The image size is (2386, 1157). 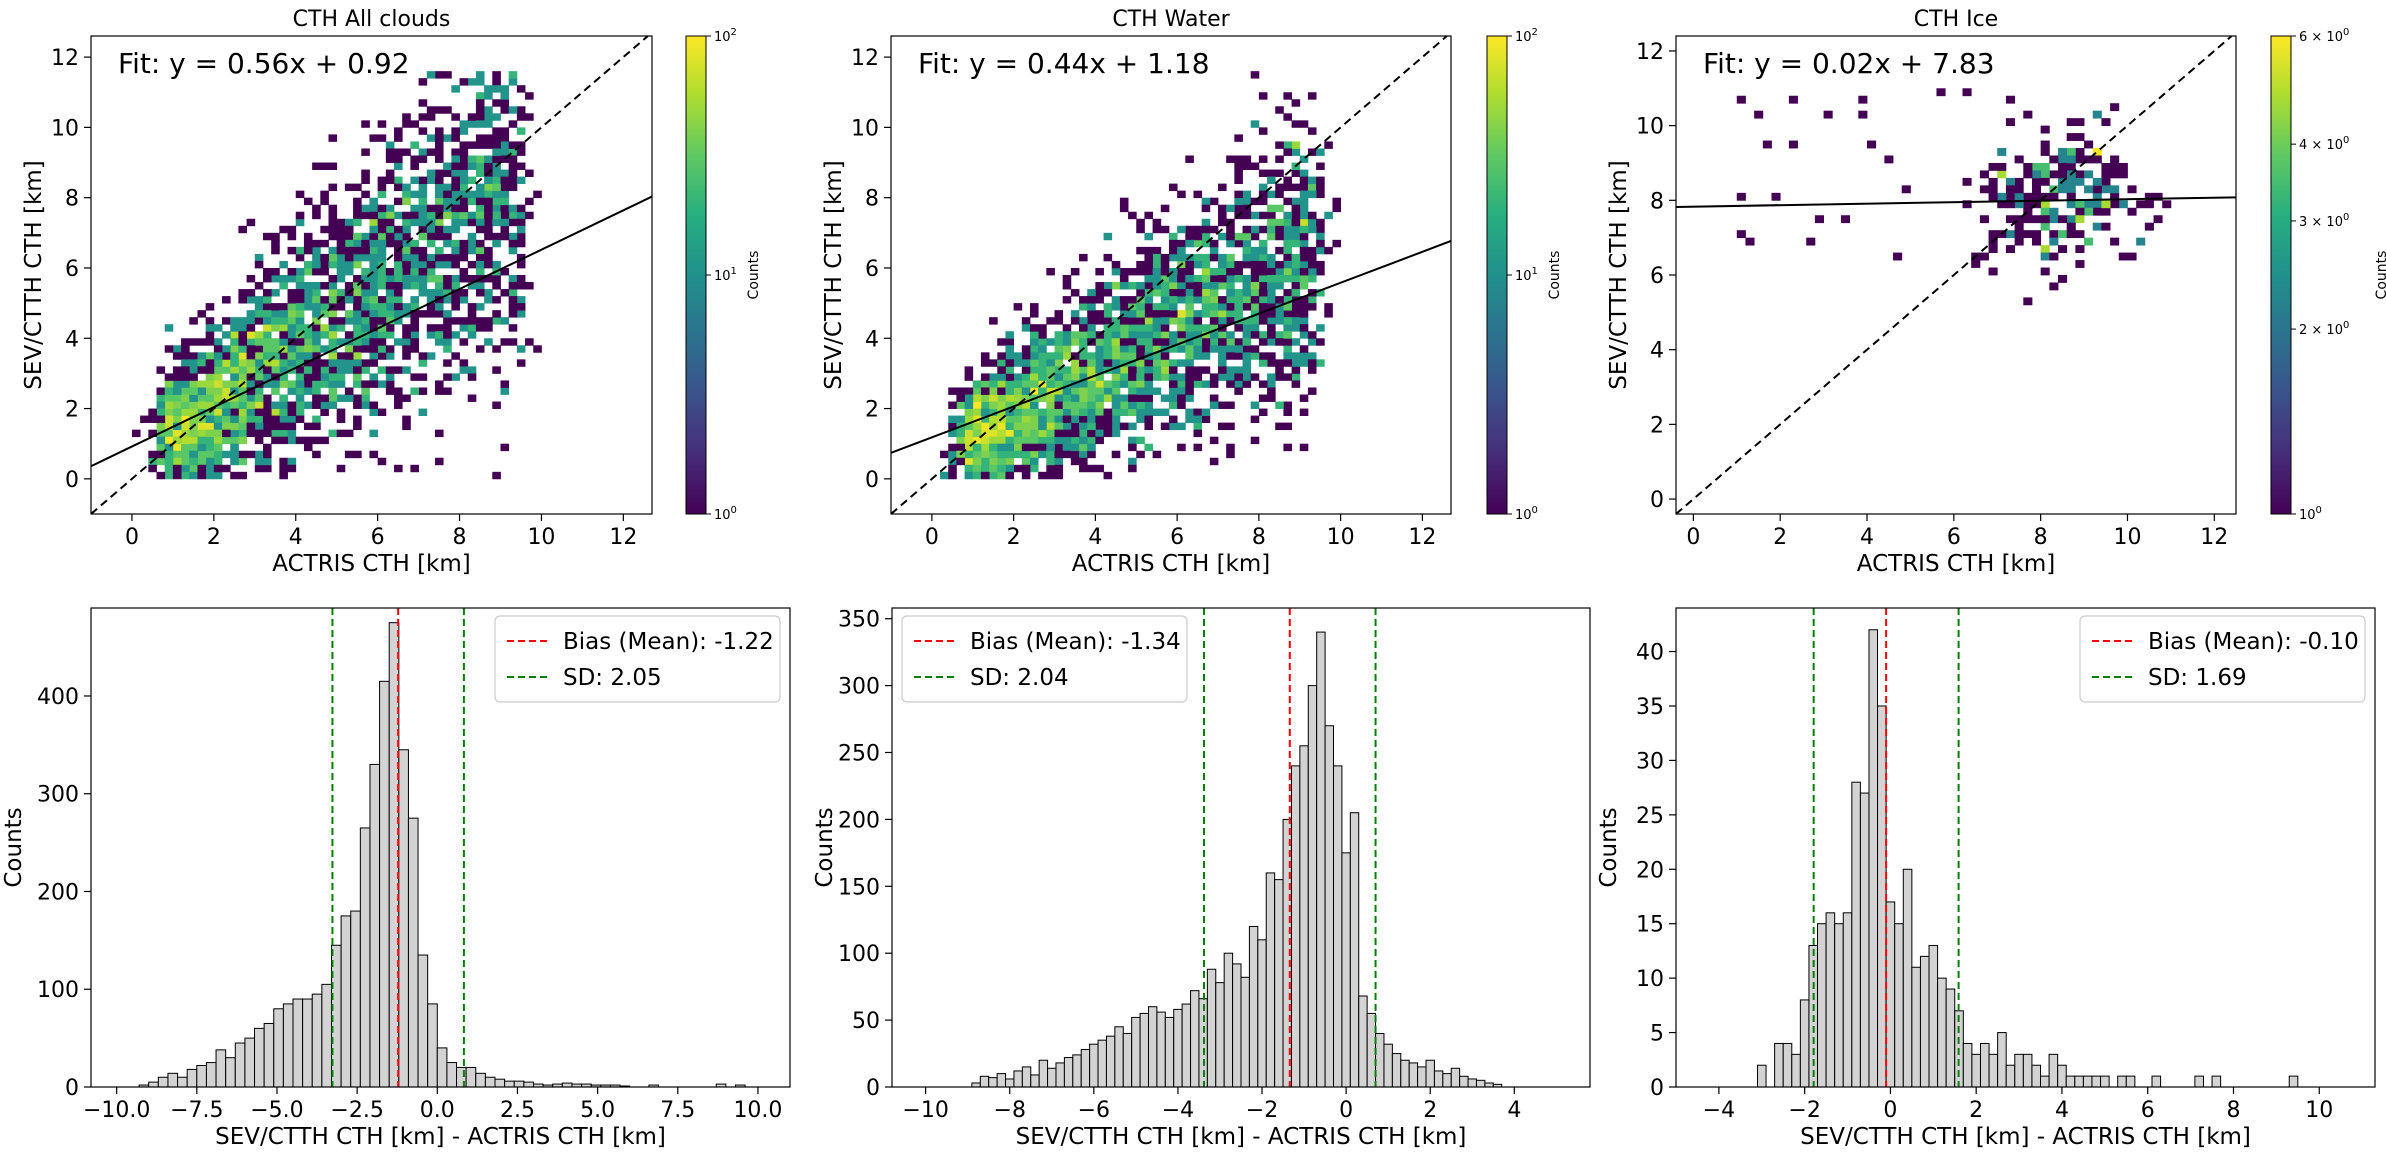 I want to click on colorbar-gradient, so click(x=696, y=275).